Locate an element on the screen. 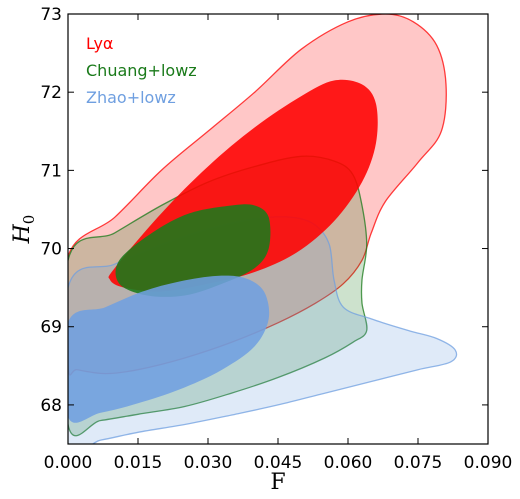 The width and height of the screenshot is (520, 499). y-tick-label: 68 is located at coordinates (51, 406).